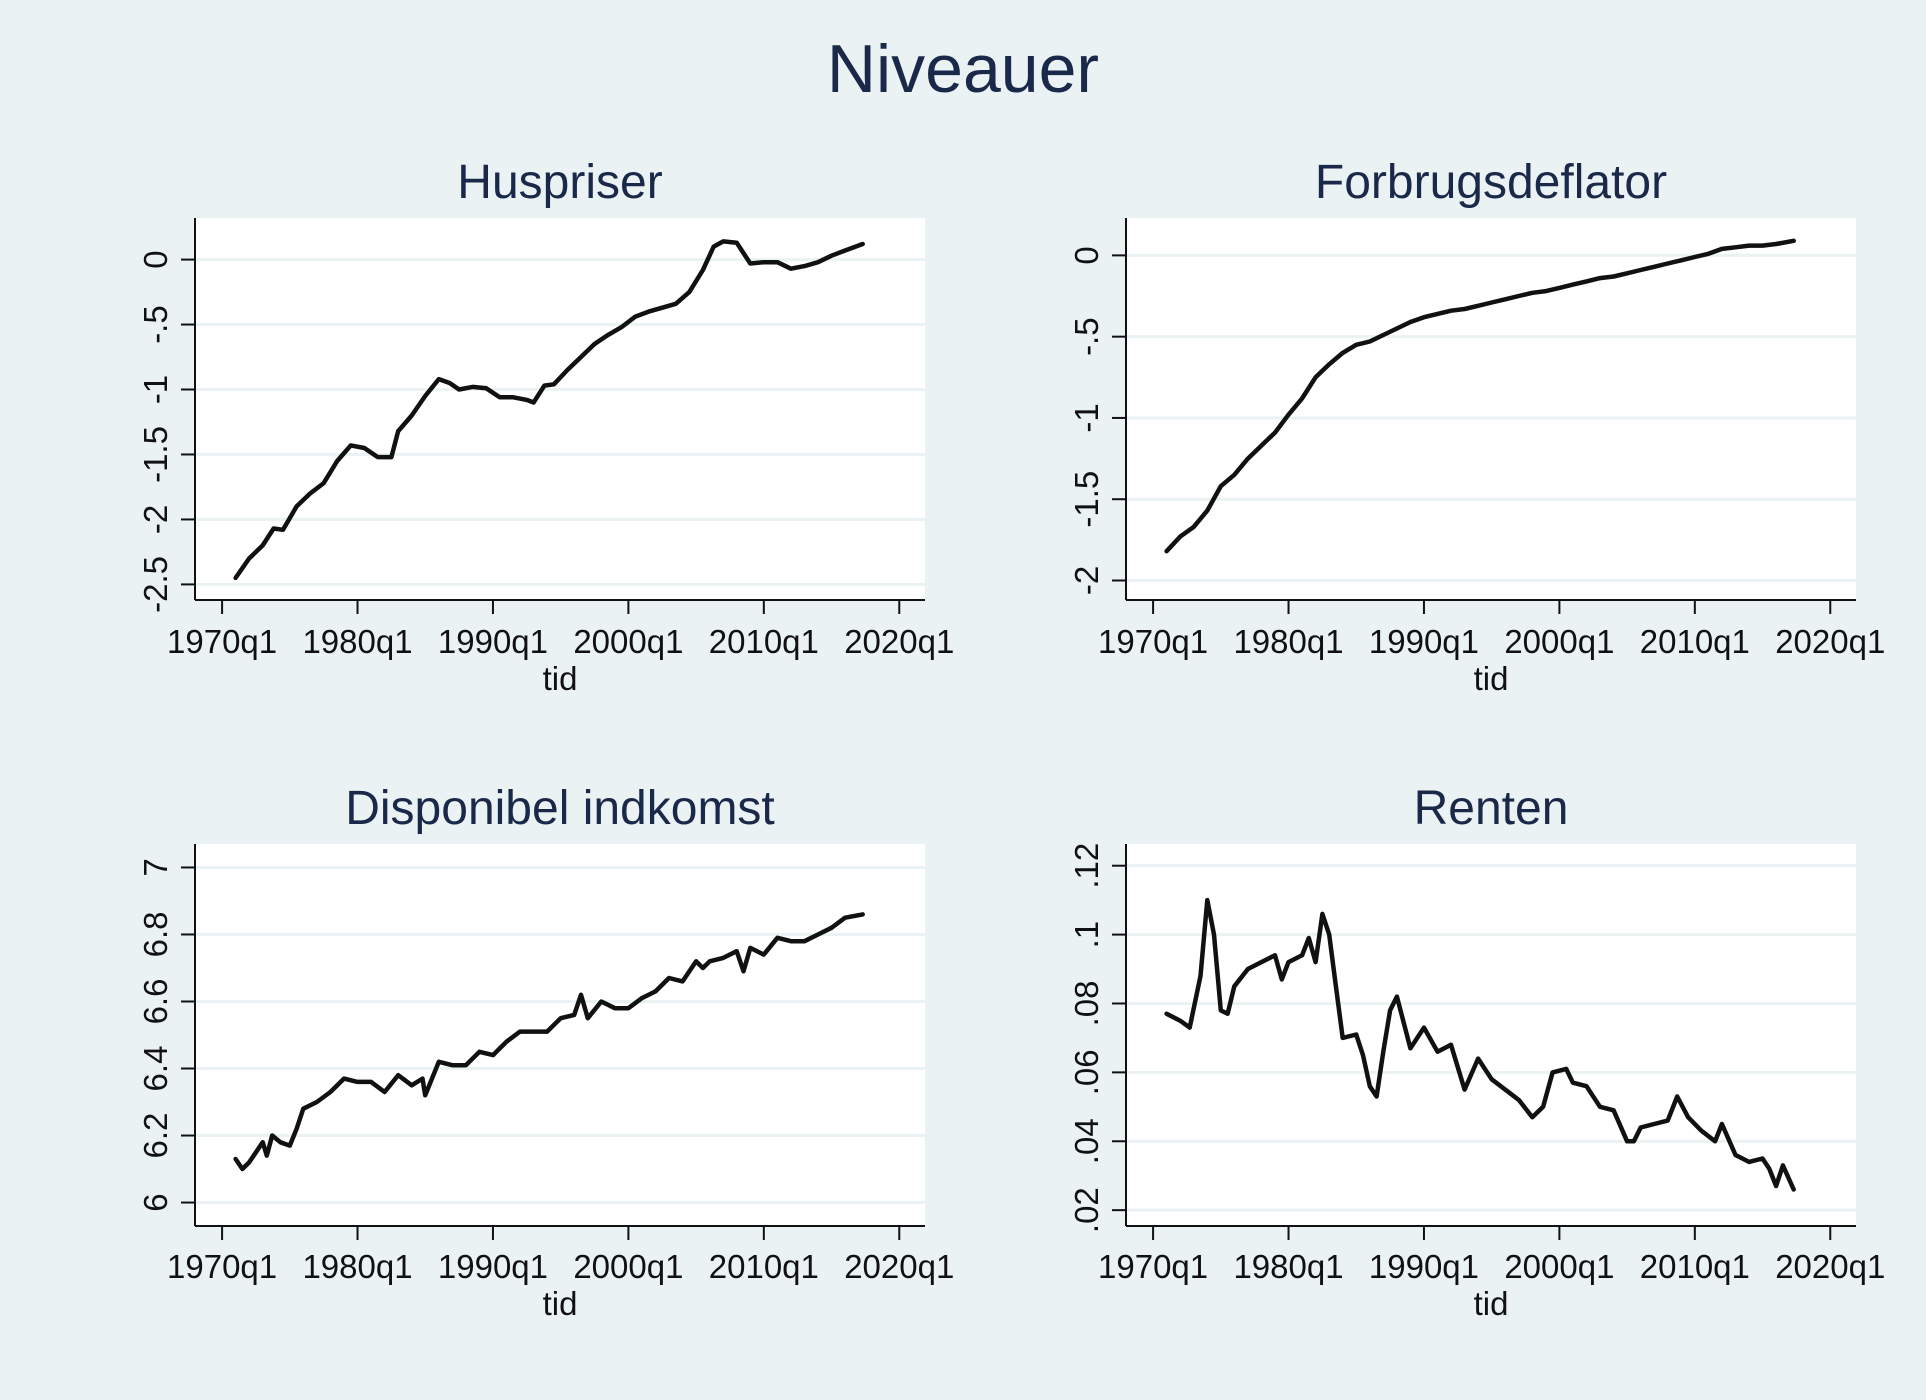  I want to click on panel-title: Forbrugsdeflator, so click(1491, 182).